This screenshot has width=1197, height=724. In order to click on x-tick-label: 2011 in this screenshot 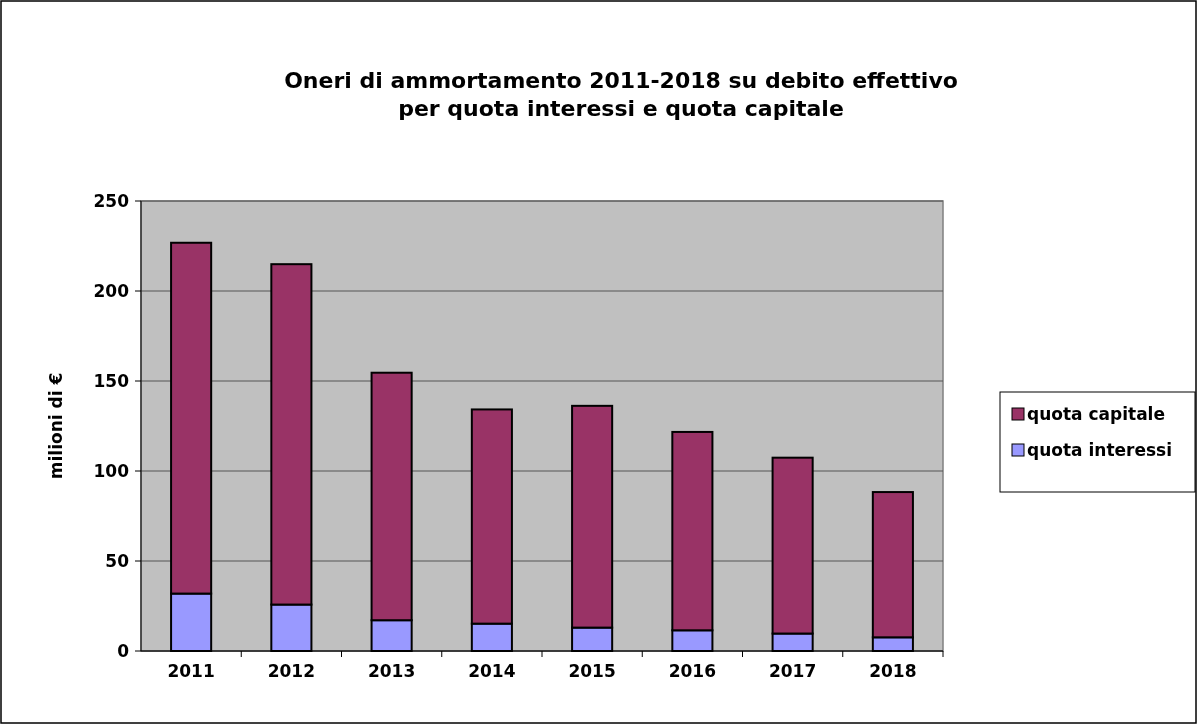, I will do `click(191, 671)`.